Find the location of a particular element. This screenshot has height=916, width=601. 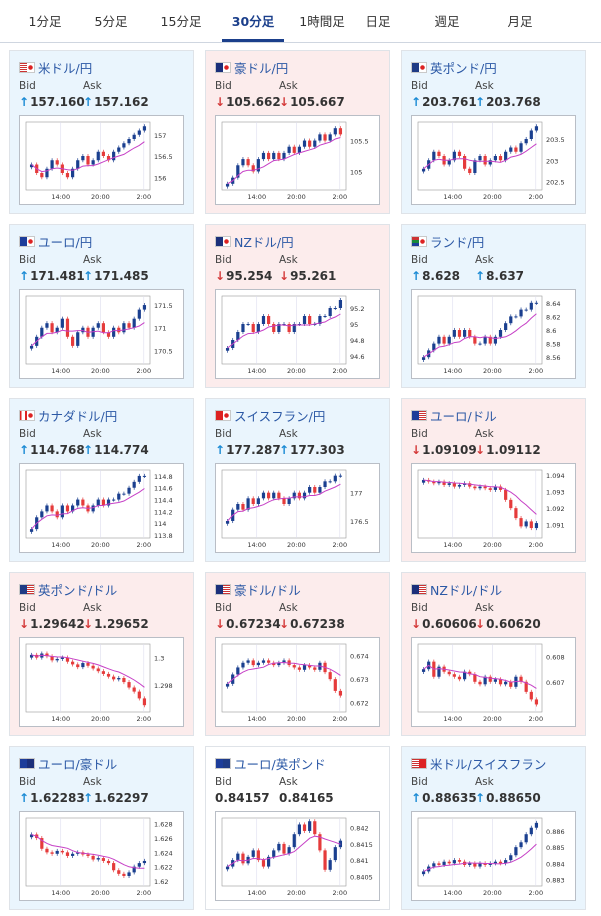

pair-name-link: カナダドル/円 is located at coordinates (78, 416).